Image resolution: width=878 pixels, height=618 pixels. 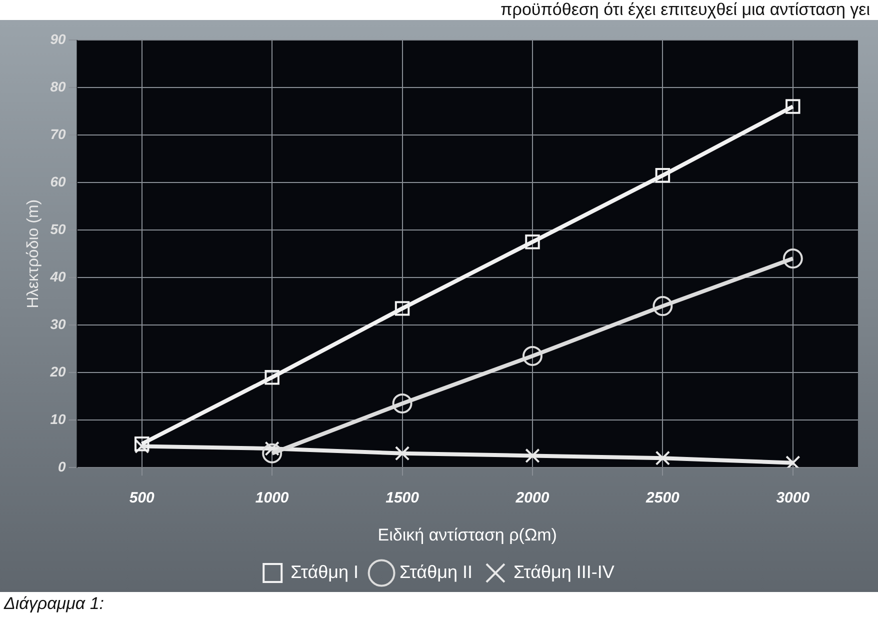 I want to click on y-tick-label: 20, so click(x=57, y=371).